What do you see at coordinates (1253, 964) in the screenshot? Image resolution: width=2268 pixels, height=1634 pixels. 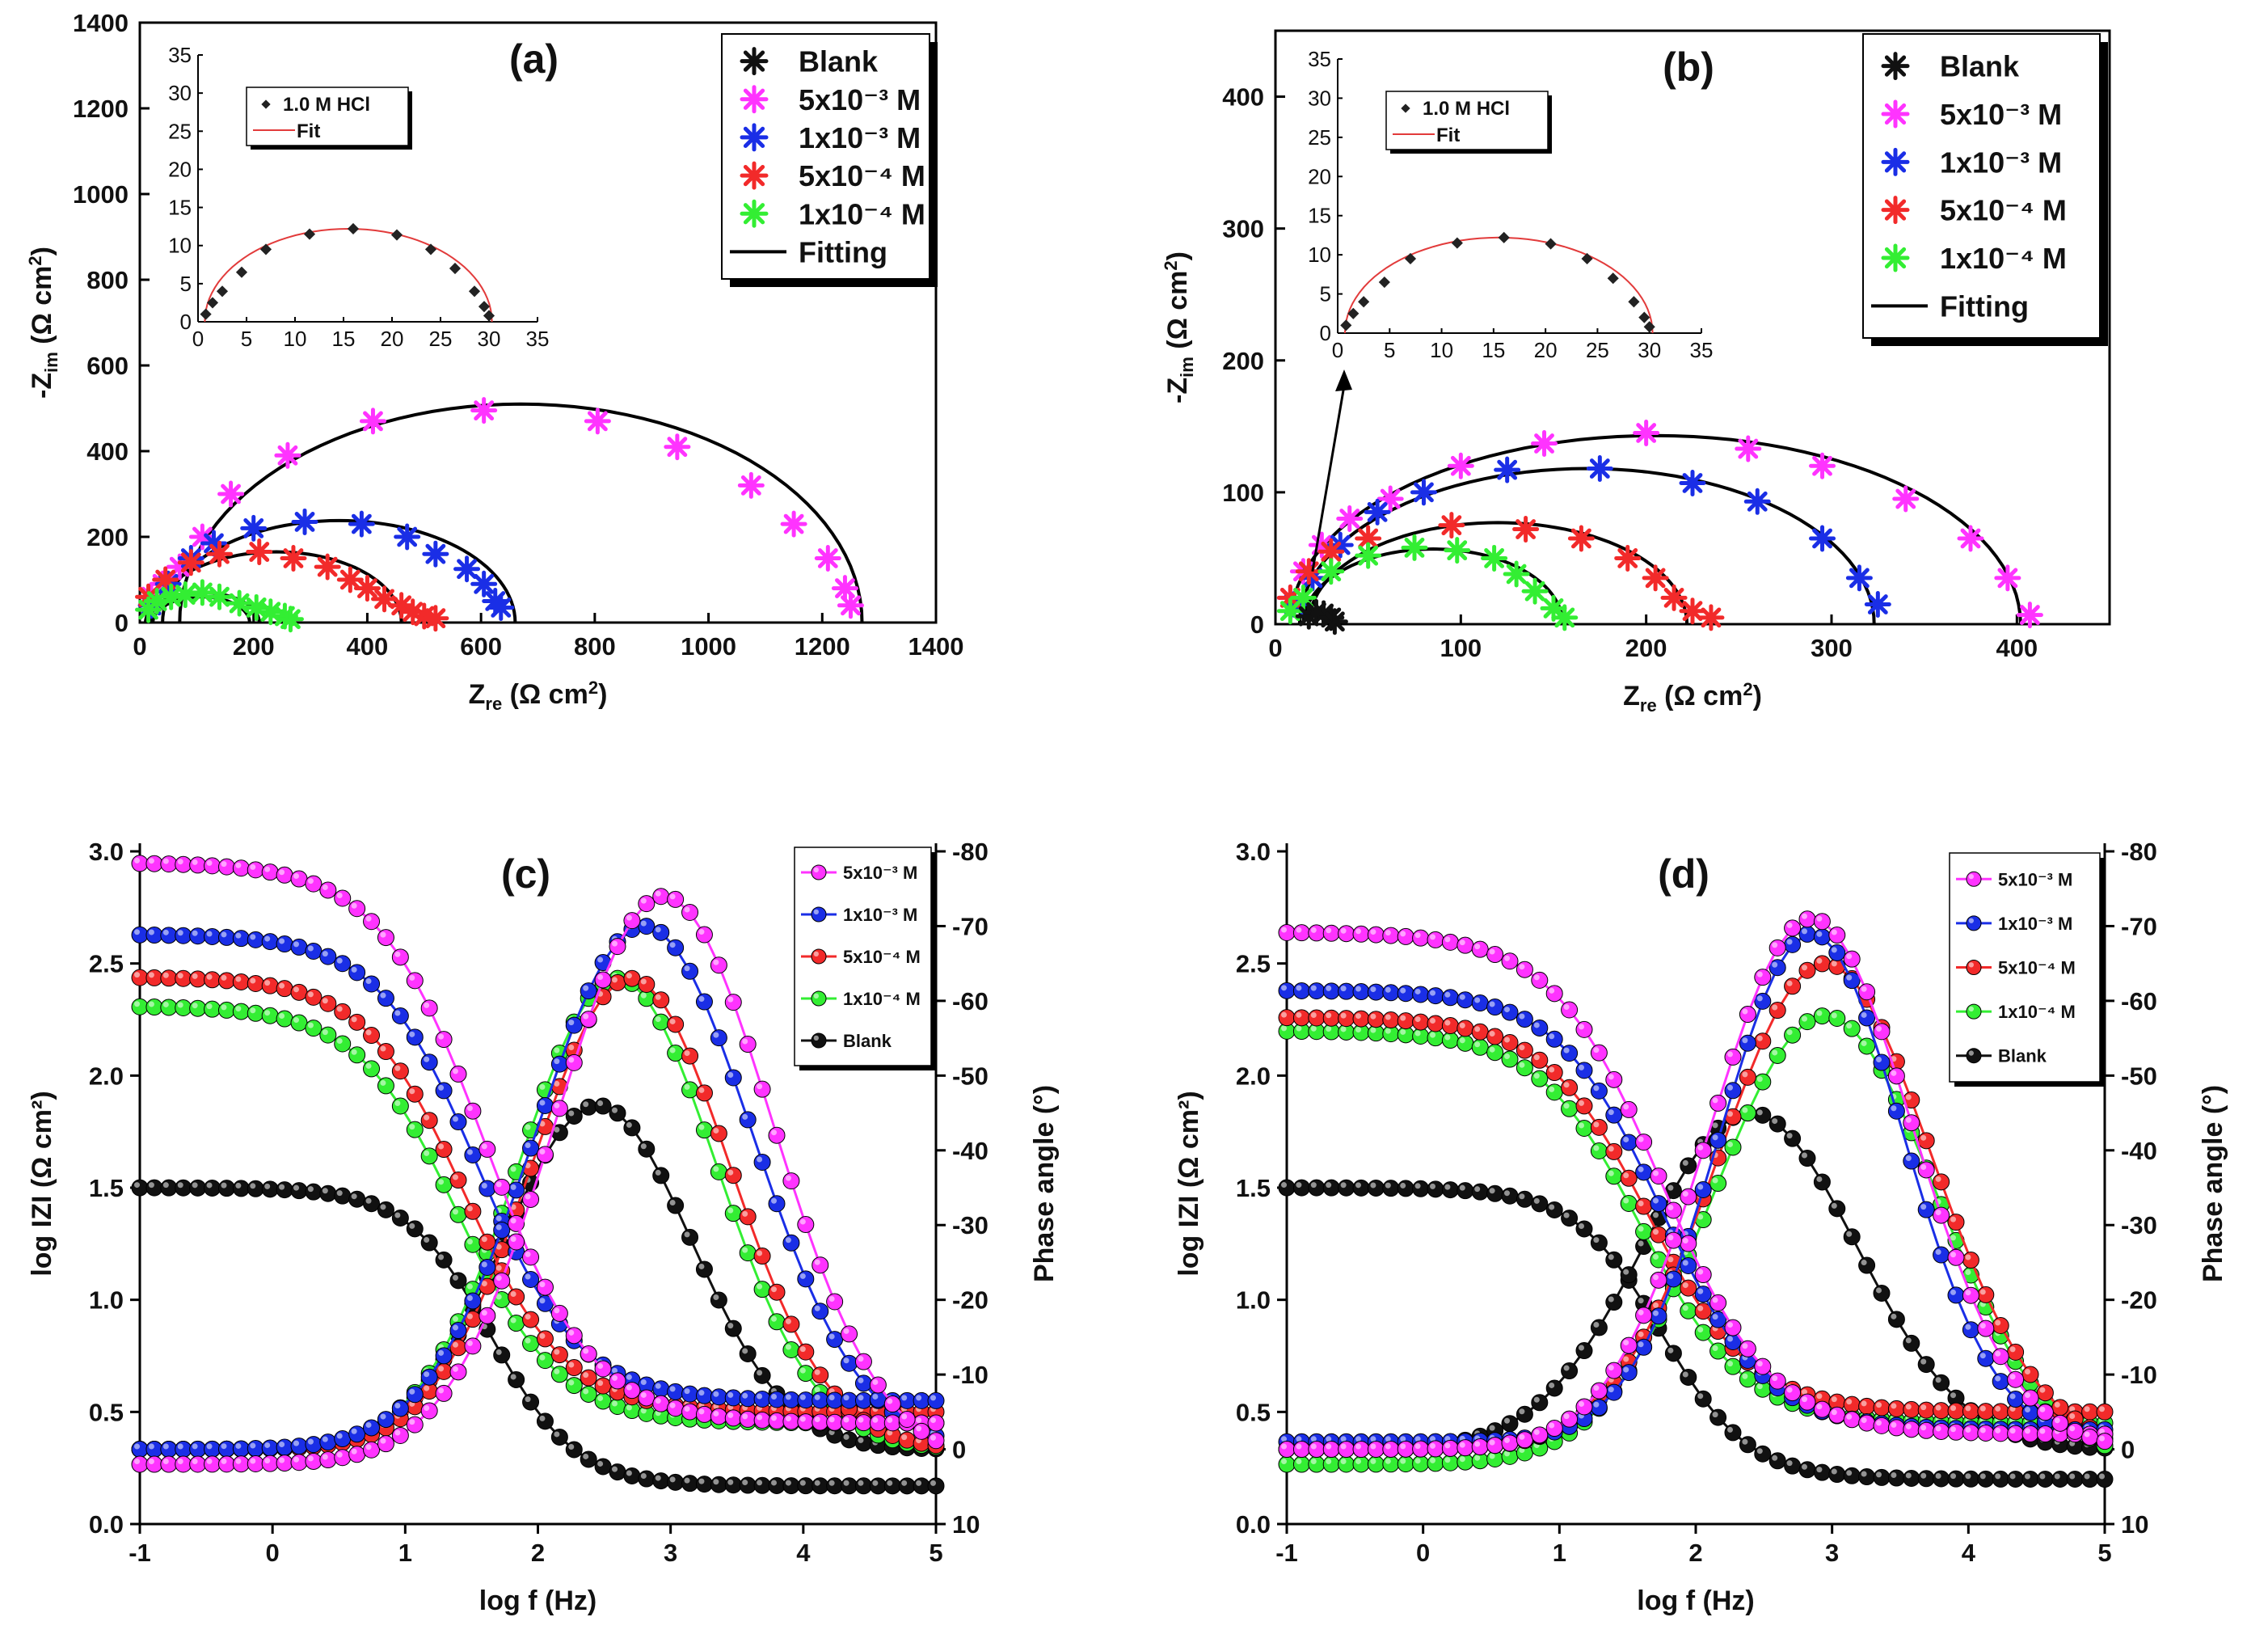 I see `y-left-tick-label: 2.5` at bounding box center [1253, 964].